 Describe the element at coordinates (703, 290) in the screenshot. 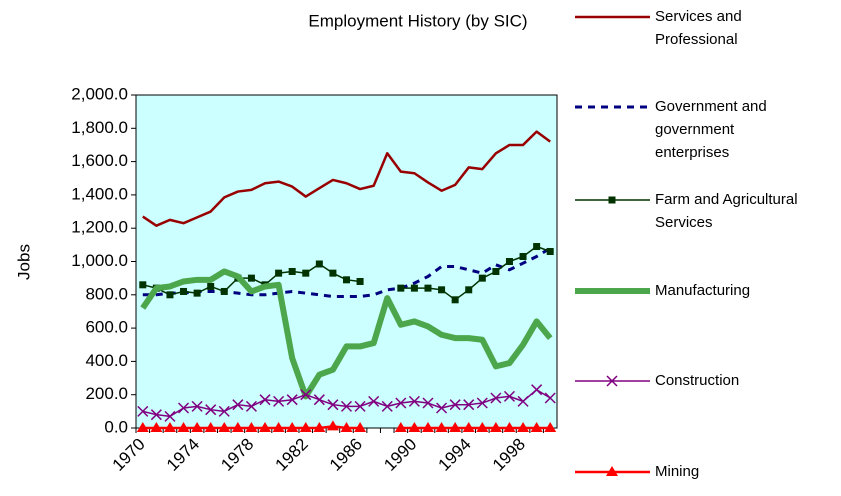

I see `legend-label: Manufacturing` at that location.